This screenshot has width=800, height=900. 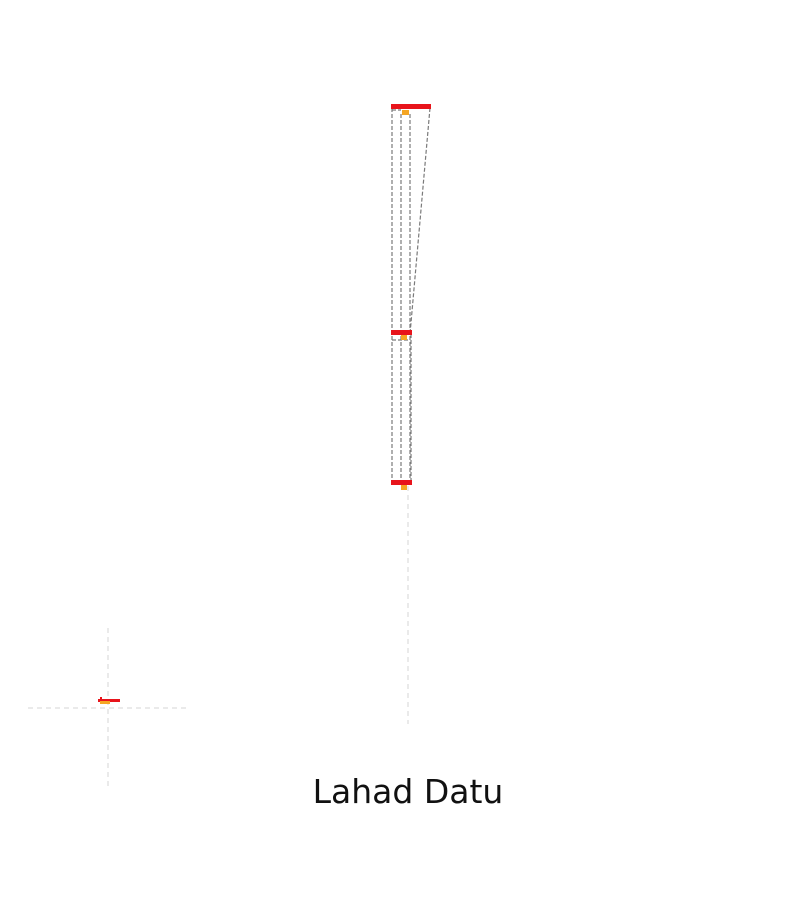 What do you see at coordinates (404, 337) in the screenshot?
I see `middle-marker-dot` at bounding box center [404, 337].